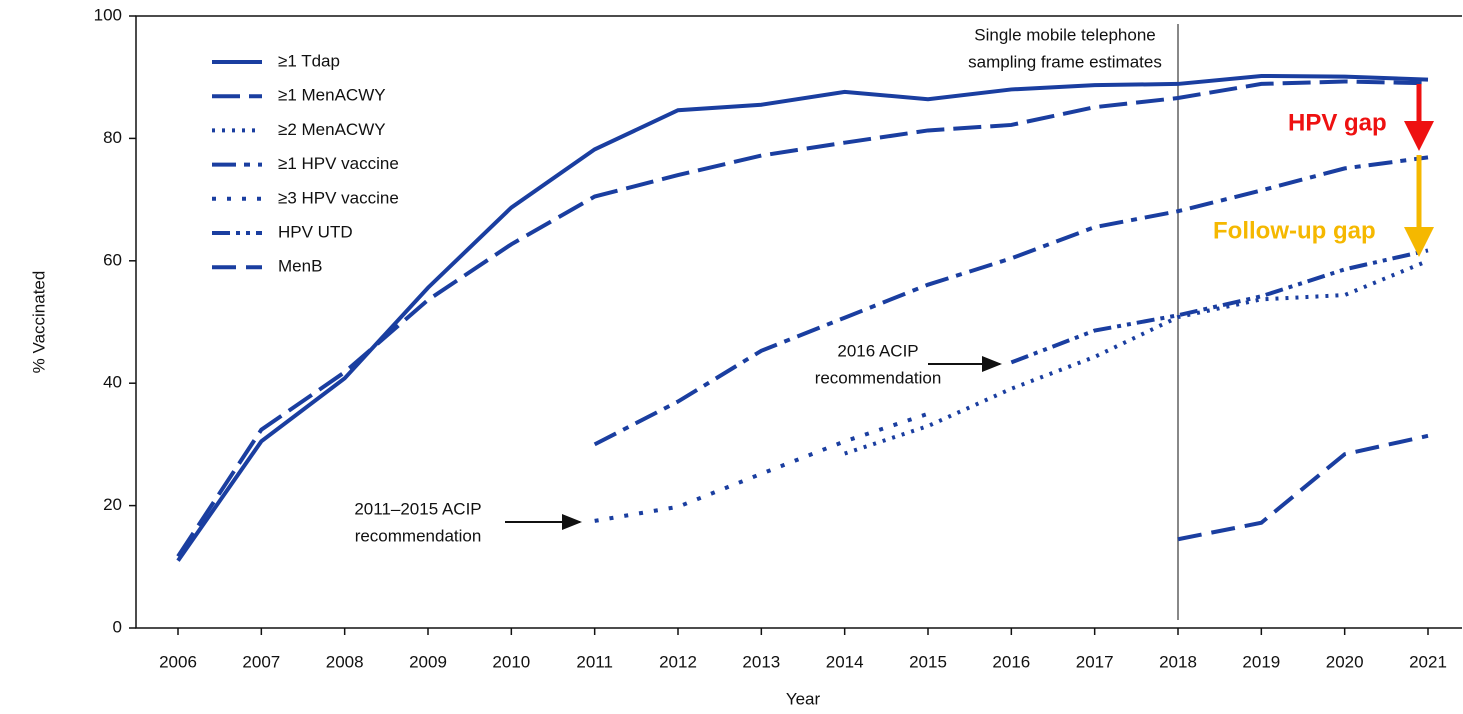 The height and width of the screenshot is (714, 1463). Describe the element at coordinates (38, 322) in the screenshot. I see `y-axis-label: % Vaccinated` at that location.